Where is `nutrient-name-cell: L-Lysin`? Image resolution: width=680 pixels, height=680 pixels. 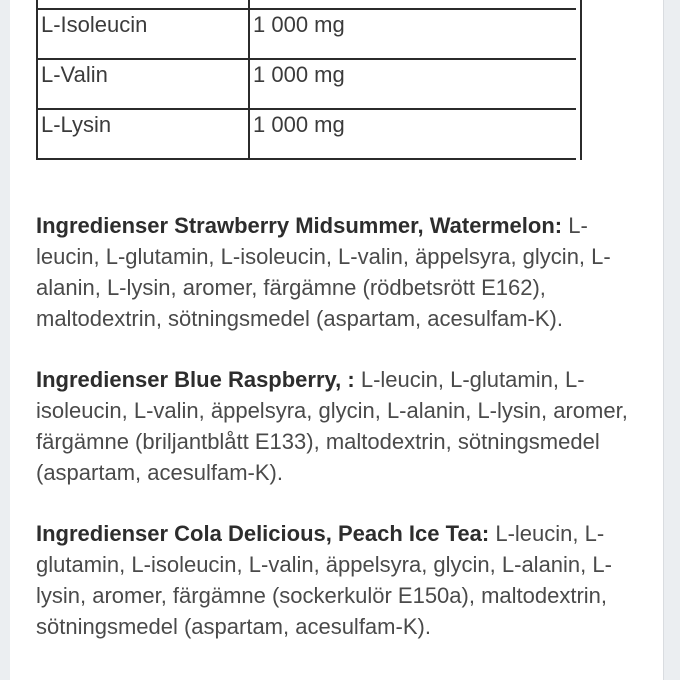 nutrient-name-cell: L-Lysin is located at coordinates (144, 135).